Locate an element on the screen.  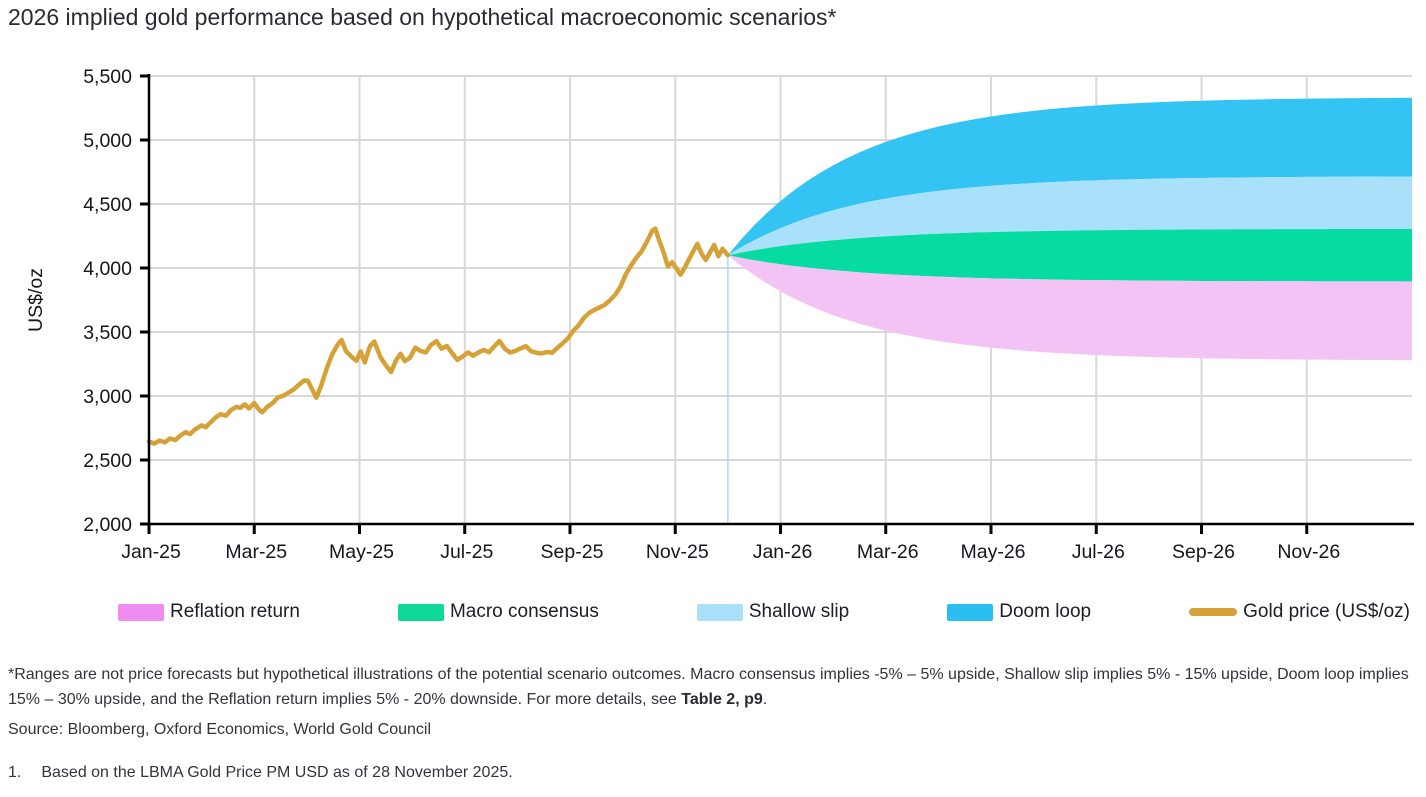
x-tick-label: Jul-25 is located at coordinates (466, 552).